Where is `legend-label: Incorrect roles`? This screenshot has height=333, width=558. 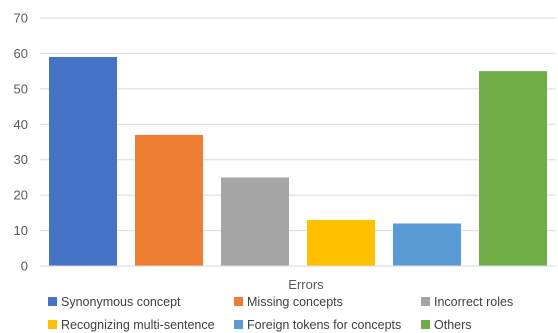
legend-label: Incorrect roles is located at coordinates (473, 302).